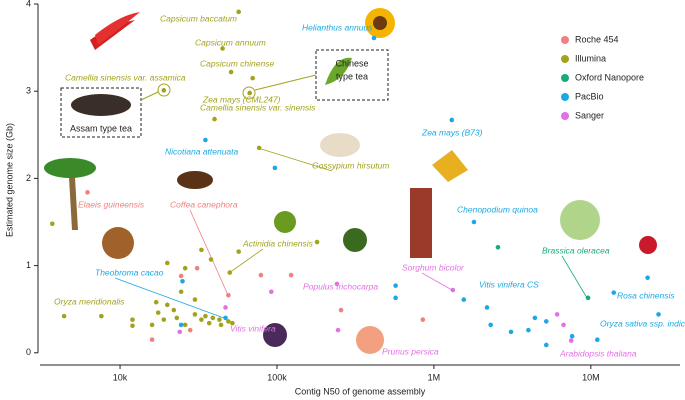 Image resolution: width=685 pixels, height=400 pixels. Describe the element at coordinates (452, 132) in the screenshot. I see `annotation: Zea mays (B73)` at that location.